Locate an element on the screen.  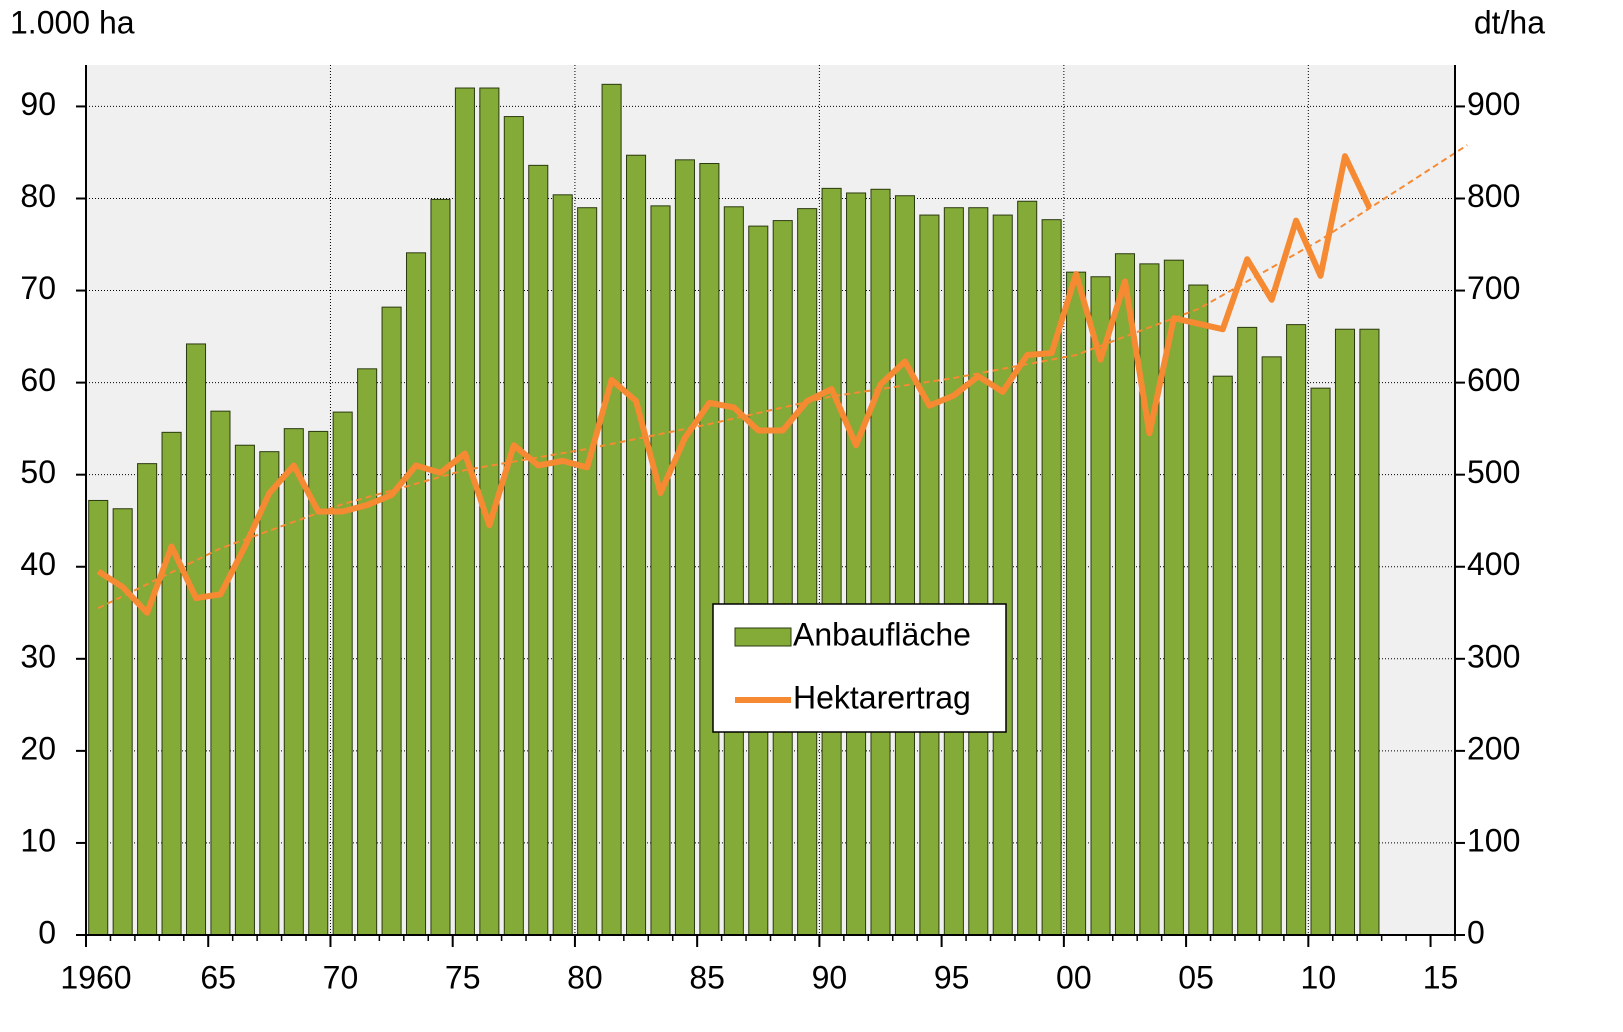
legend-label: Hektarertrag is located at coordinates (882, 697).